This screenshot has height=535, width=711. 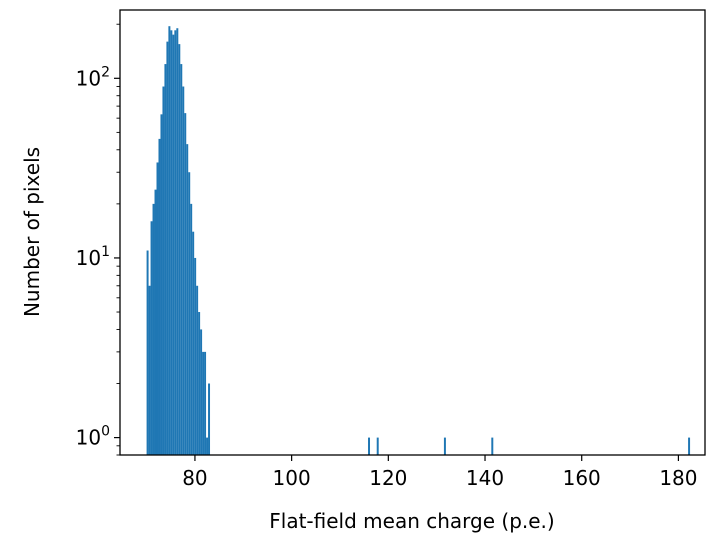 I want to click on y-axis-ticks: 10⁰ 10¹ 10², so click(x=98, y=239).